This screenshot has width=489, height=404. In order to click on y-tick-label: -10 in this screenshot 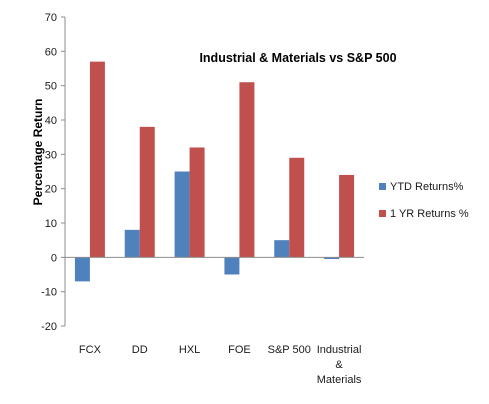, I will do `click(49, 293)`.